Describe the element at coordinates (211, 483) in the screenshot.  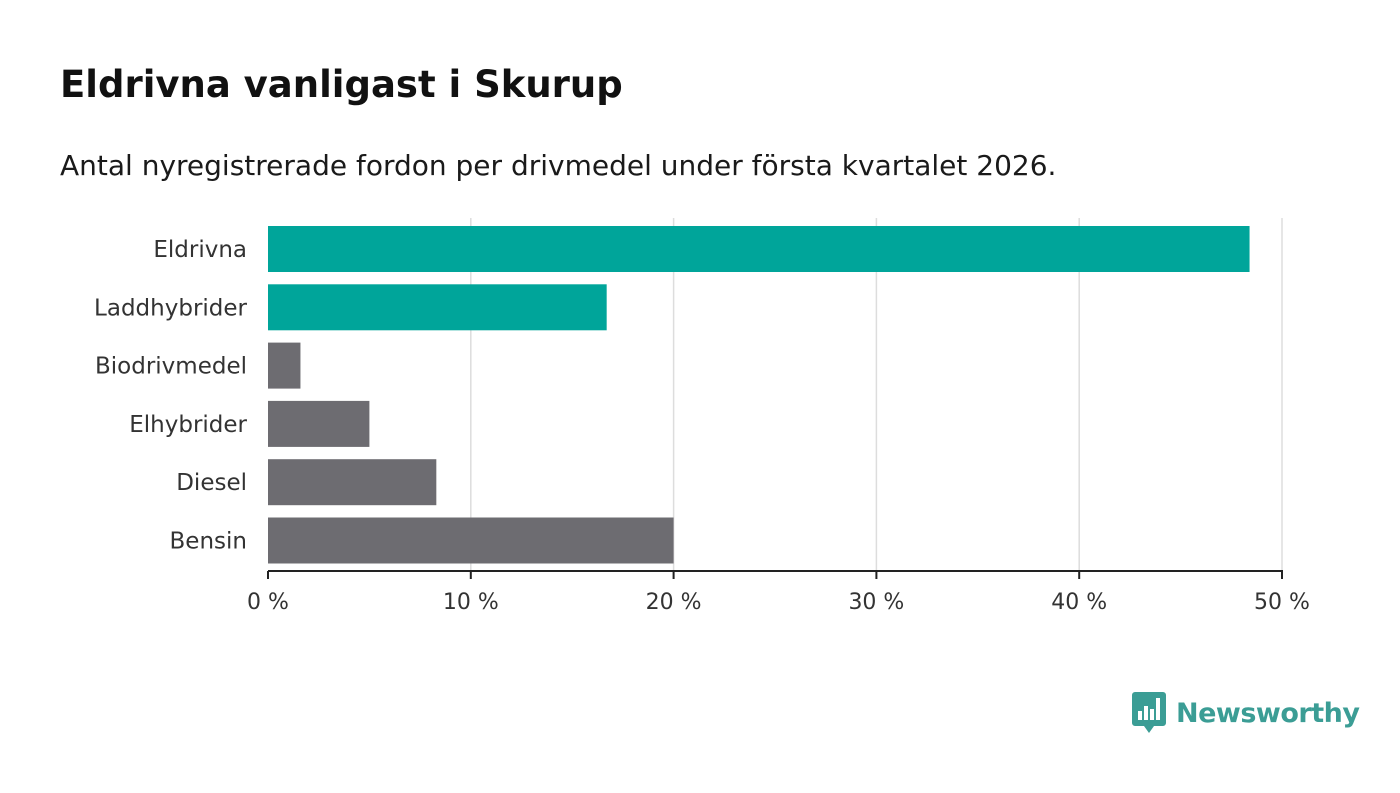
I see `category-label-diesel: Diesel` at that location.